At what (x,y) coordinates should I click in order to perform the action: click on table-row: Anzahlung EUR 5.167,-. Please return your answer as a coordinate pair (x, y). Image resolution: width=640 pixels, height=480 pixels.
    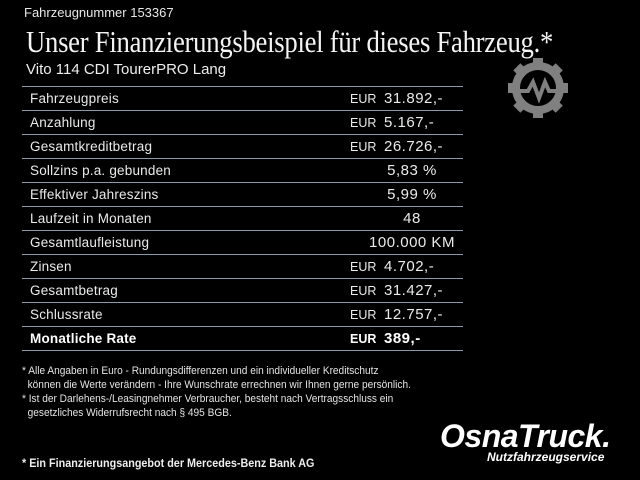
    Looking at the image, I should click on (242, 123).